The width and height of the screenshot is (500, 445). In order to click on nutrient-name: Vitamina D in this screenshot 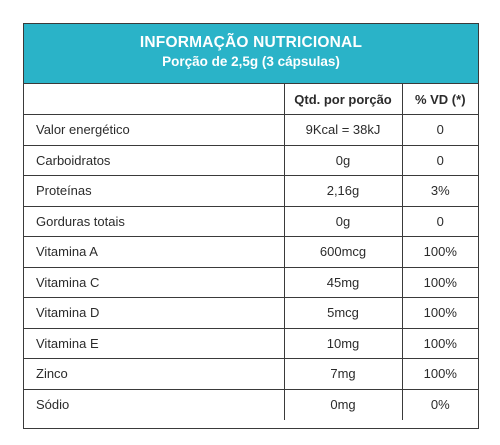, I will do `click(154, 313)`.